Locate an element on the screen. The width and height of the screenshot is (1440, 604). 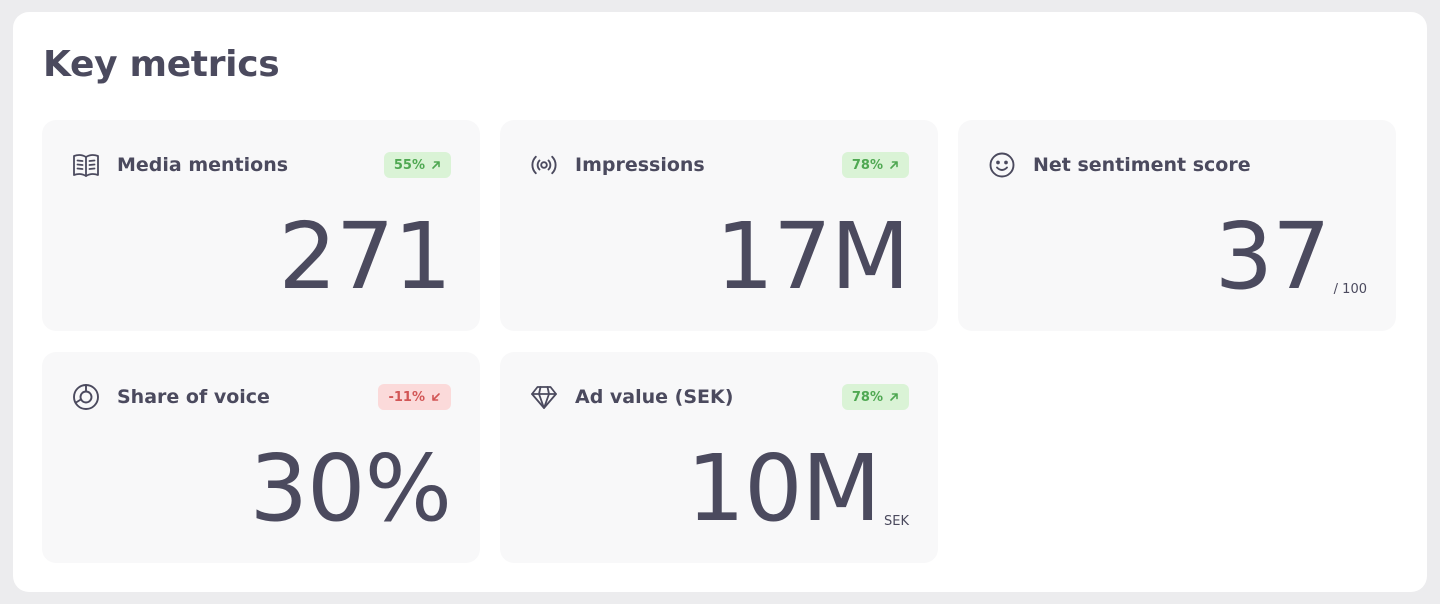
metric-card-ad-value: Ad value (SEK) 78% 10M SEK is located at coordinates (719, 457).